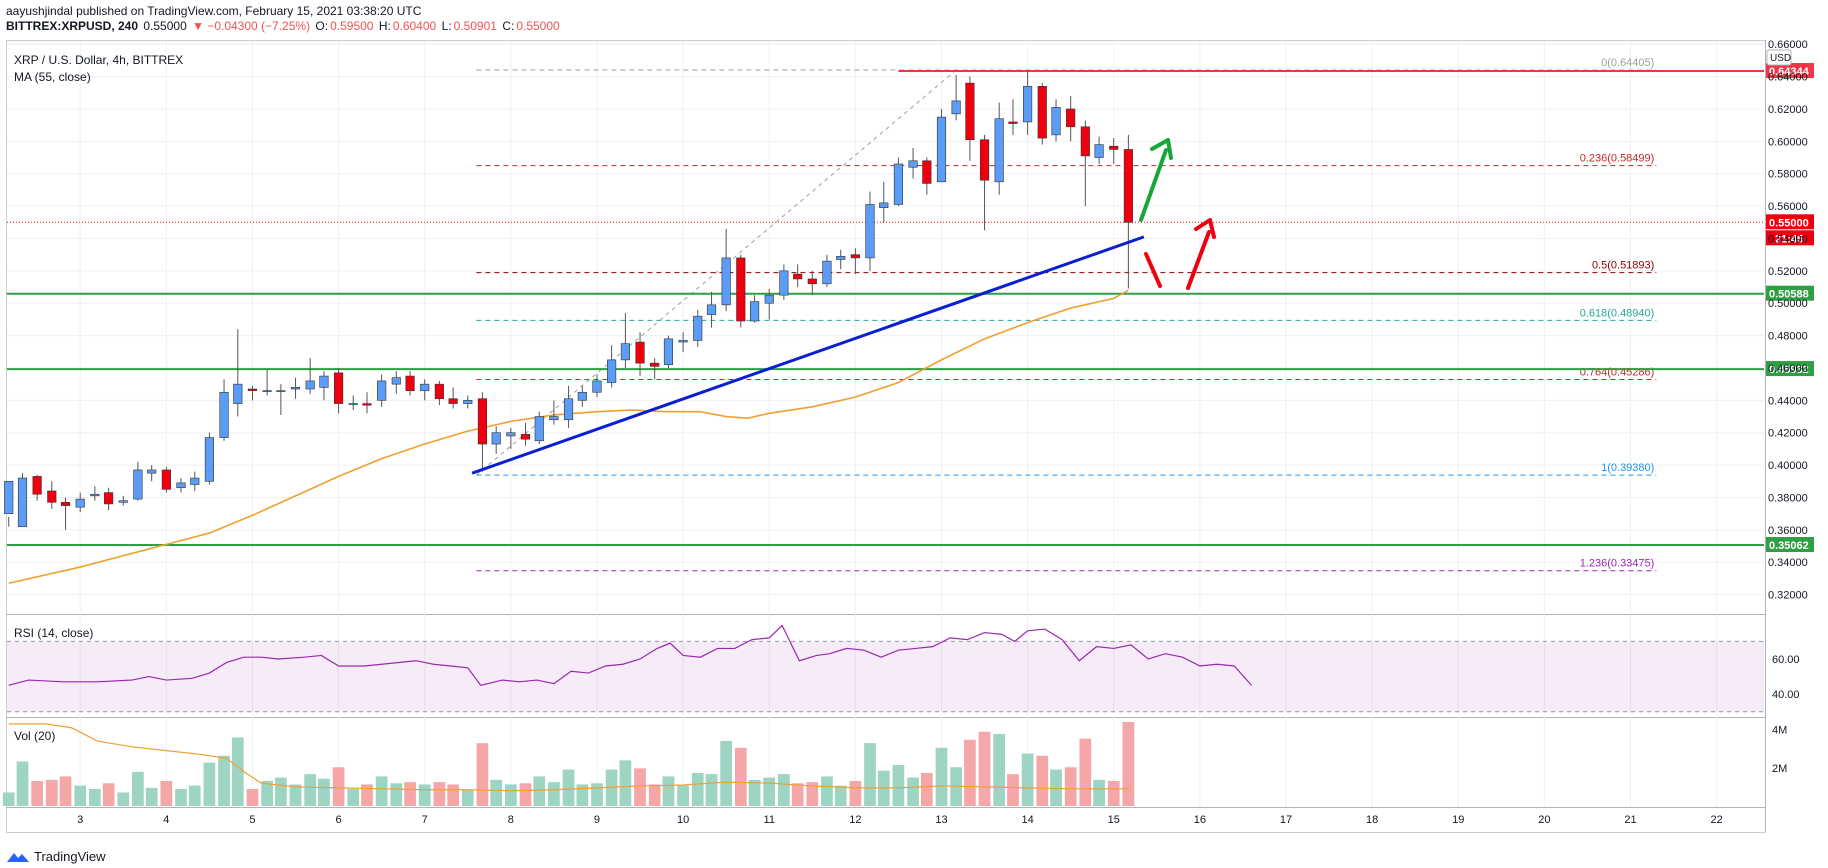 The image size is (1828, 868). I want to click on fib-level-label: 0(0.64405), so click(1627, 63).